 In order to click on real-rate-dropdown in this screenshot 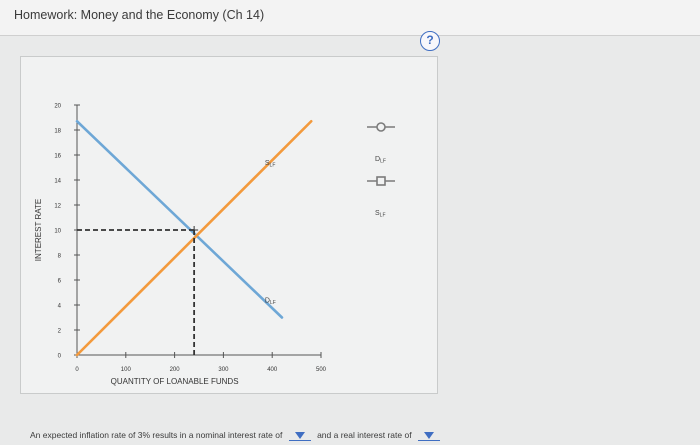, I will do `click(428, 436)`.